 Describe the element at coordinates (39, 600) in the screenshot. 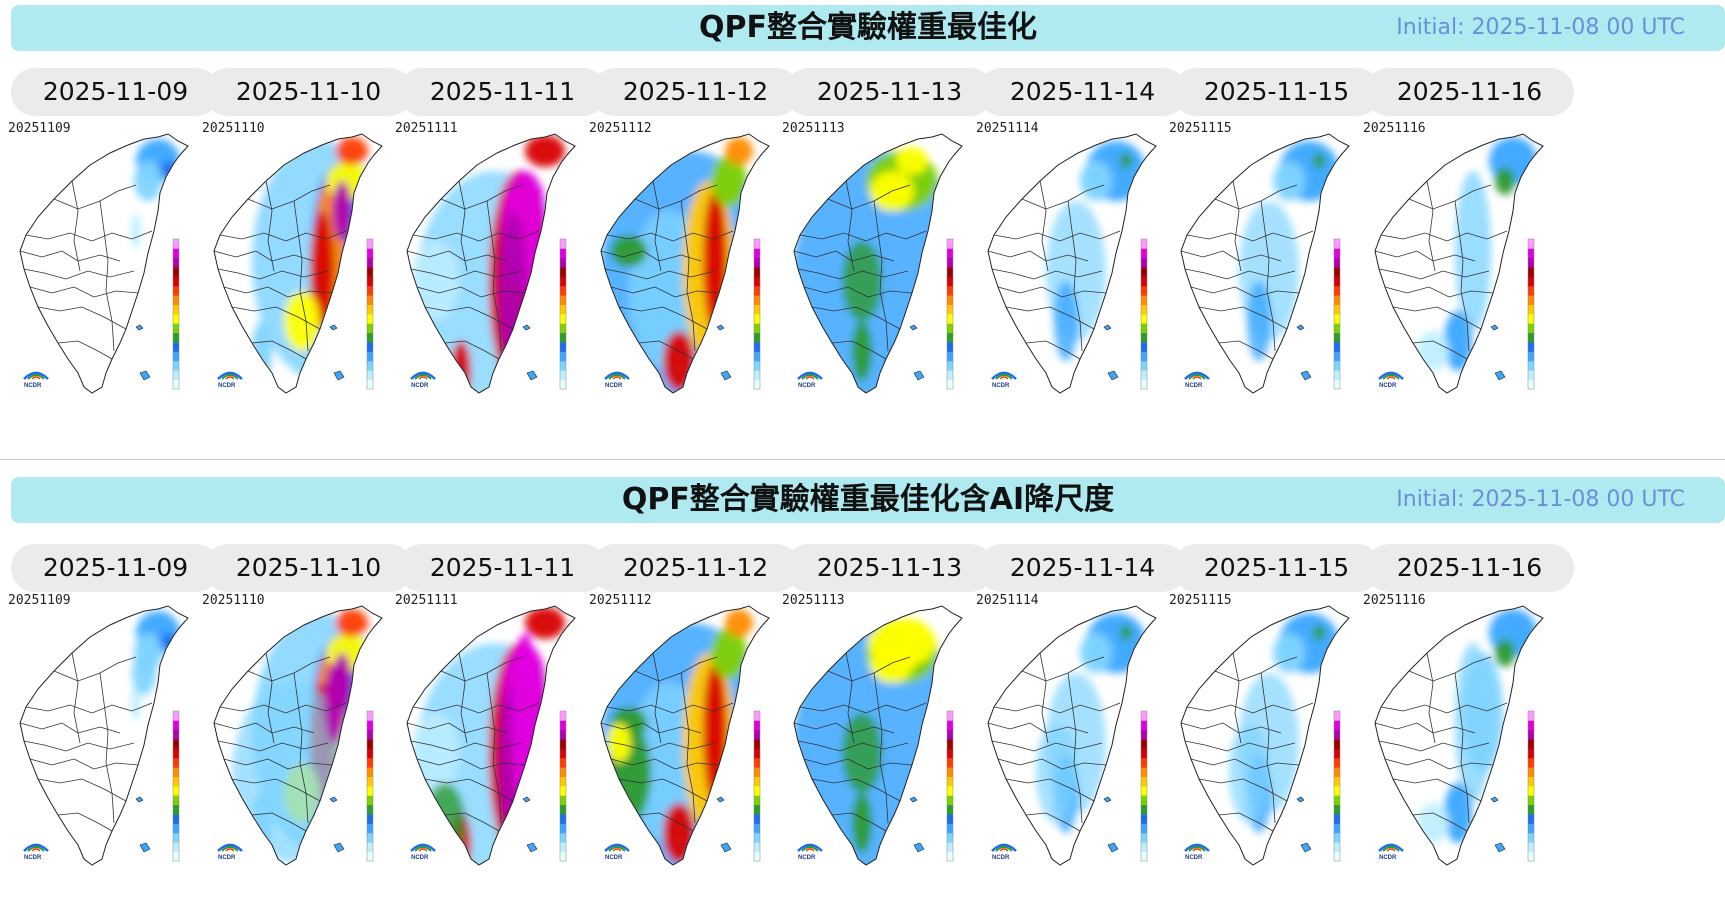

I see `map-date-label: 20251109` at that location.